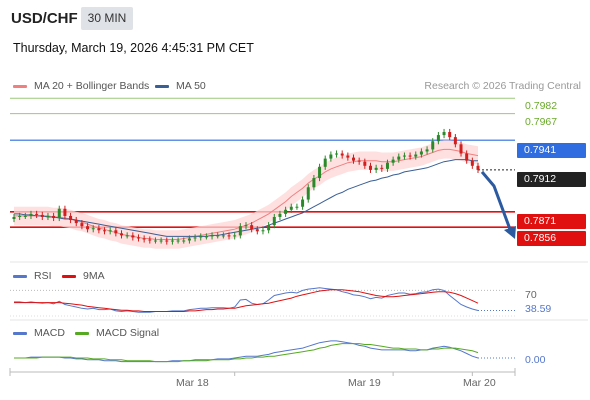 Image resolution: width=590 pixels, height=400 pixels. Describe the element at coordinates (180, 86) in the screenshot. I see `legend-ma50: MA 50` at that location.